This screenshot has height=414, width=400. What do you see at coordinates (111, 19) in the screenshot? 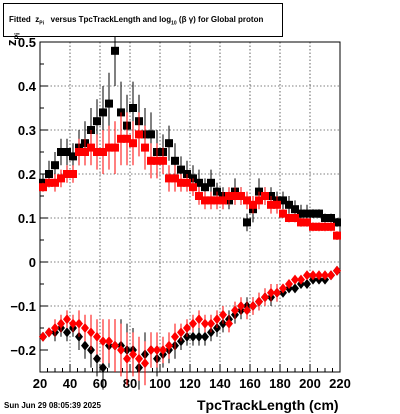
I see `title-mid: versus TpcTrackLength and log` at bounding box center [111, 19].